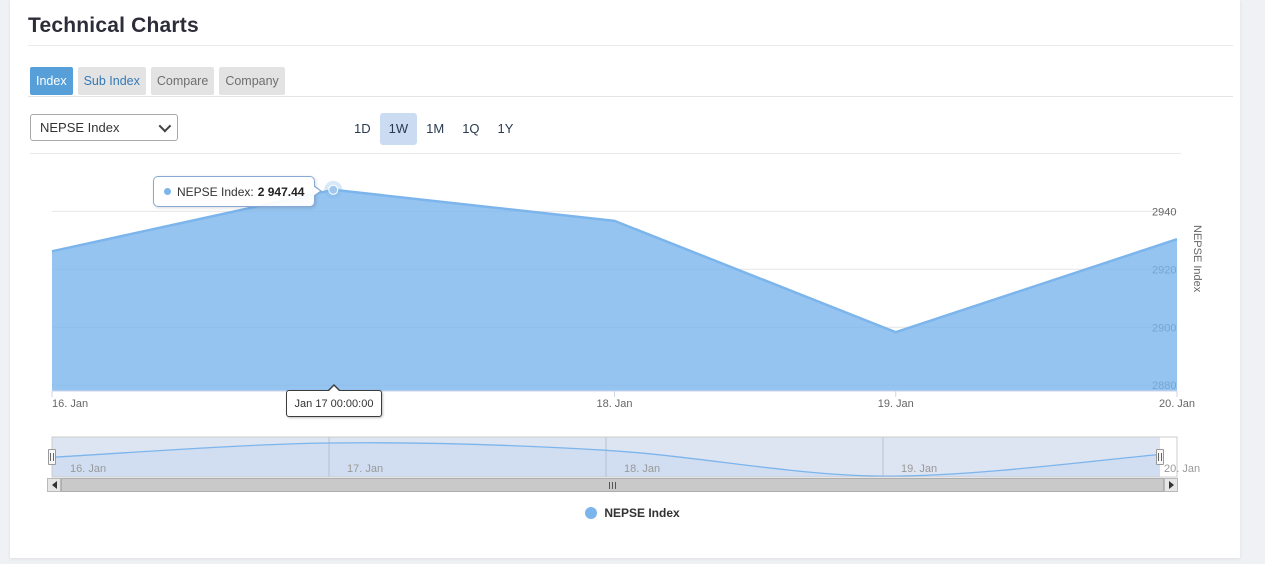 This screenshot has height=564, width=1265. I want to click on chart-type-tabs: Index Sub Index Compare Company, so click(157, 81).